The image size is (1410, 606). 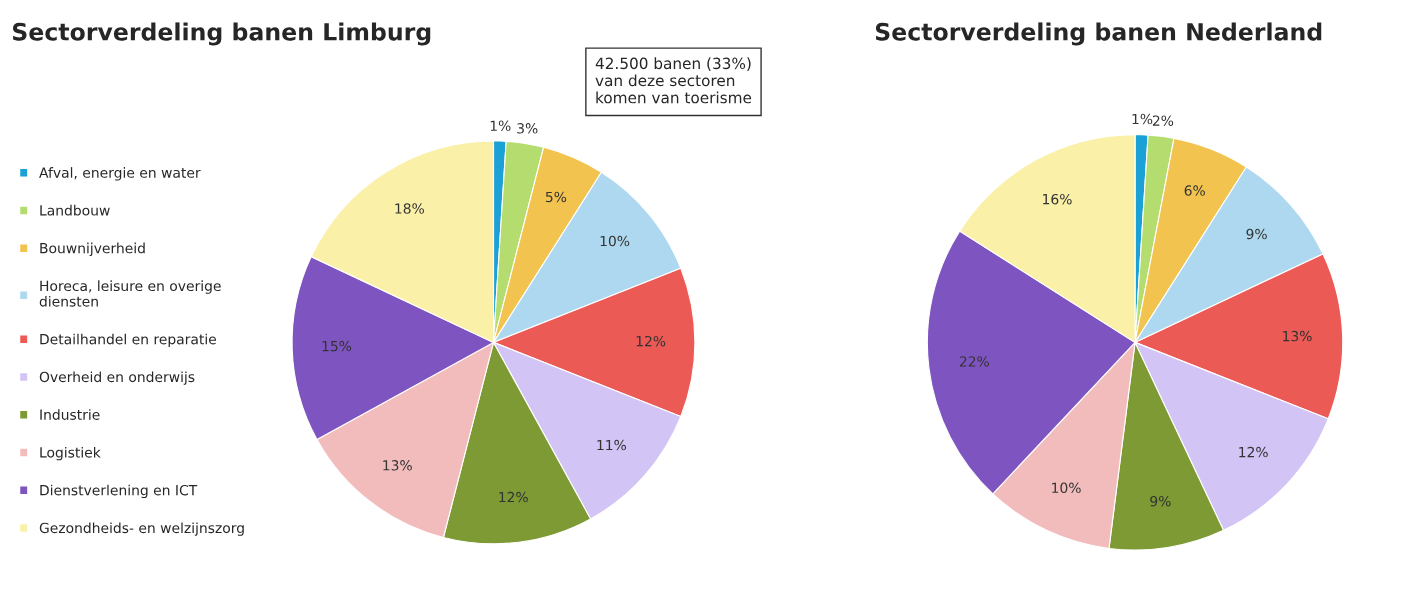 What do you see at coordinates (612, 445) in the screenshot?
I see `data-label: 11%` at bounding box center [612, 445].